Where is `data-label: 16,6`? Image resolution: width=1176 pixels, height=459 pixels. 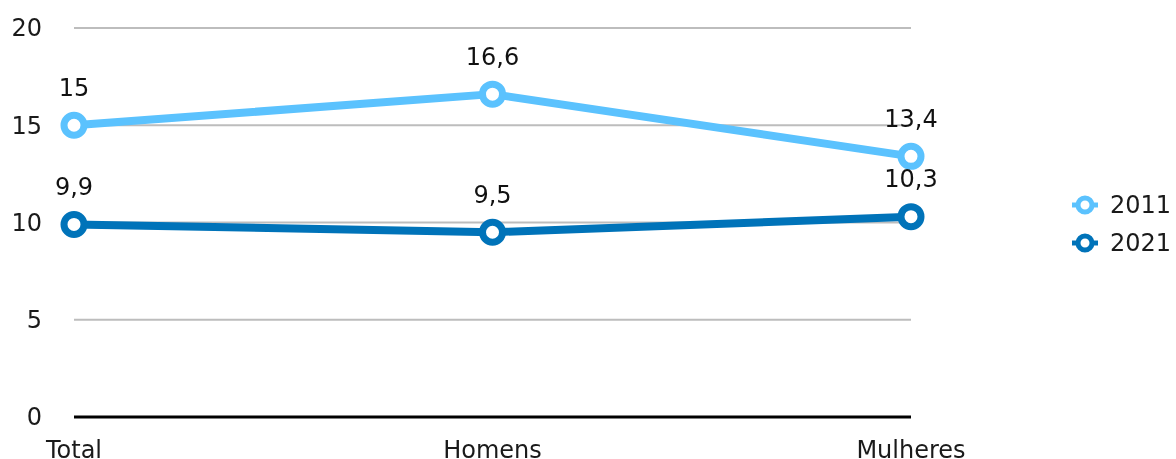 data-label: 16,6 is located at coordinates (492, 56).